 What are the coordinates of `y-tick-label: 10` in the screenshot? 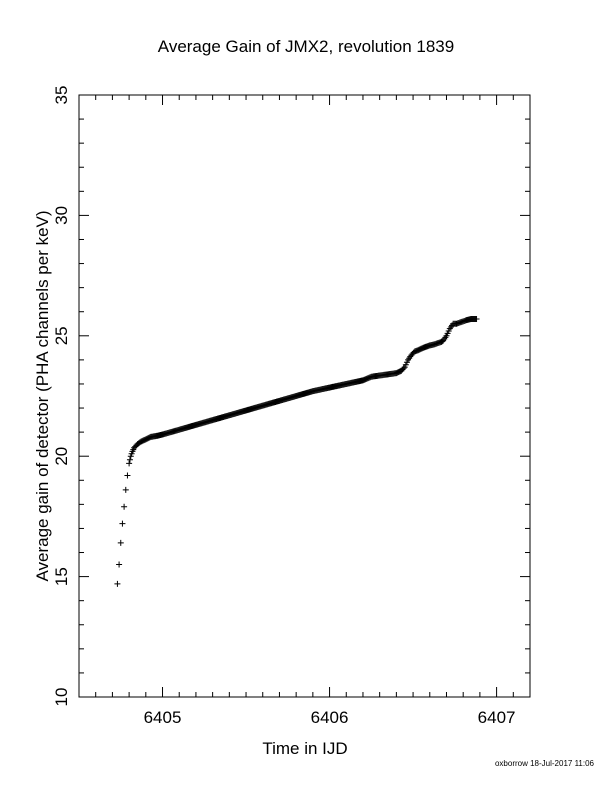 It's located at (61, 697).